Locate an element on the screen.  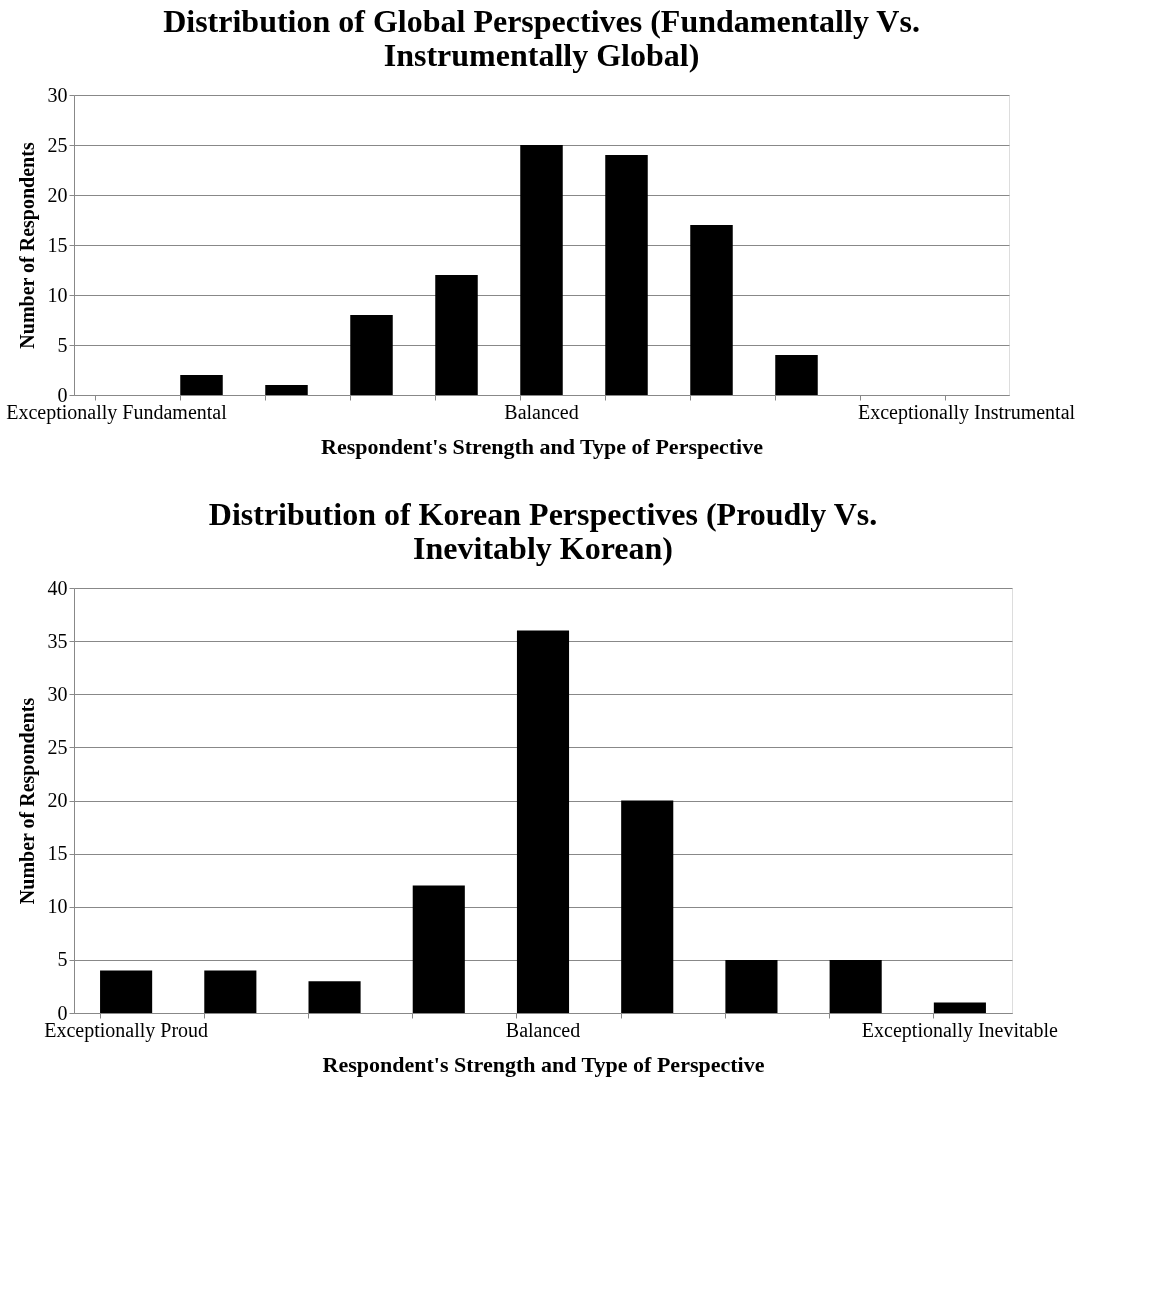
y-tick-label: 40 is located at coordinates (57, 587).